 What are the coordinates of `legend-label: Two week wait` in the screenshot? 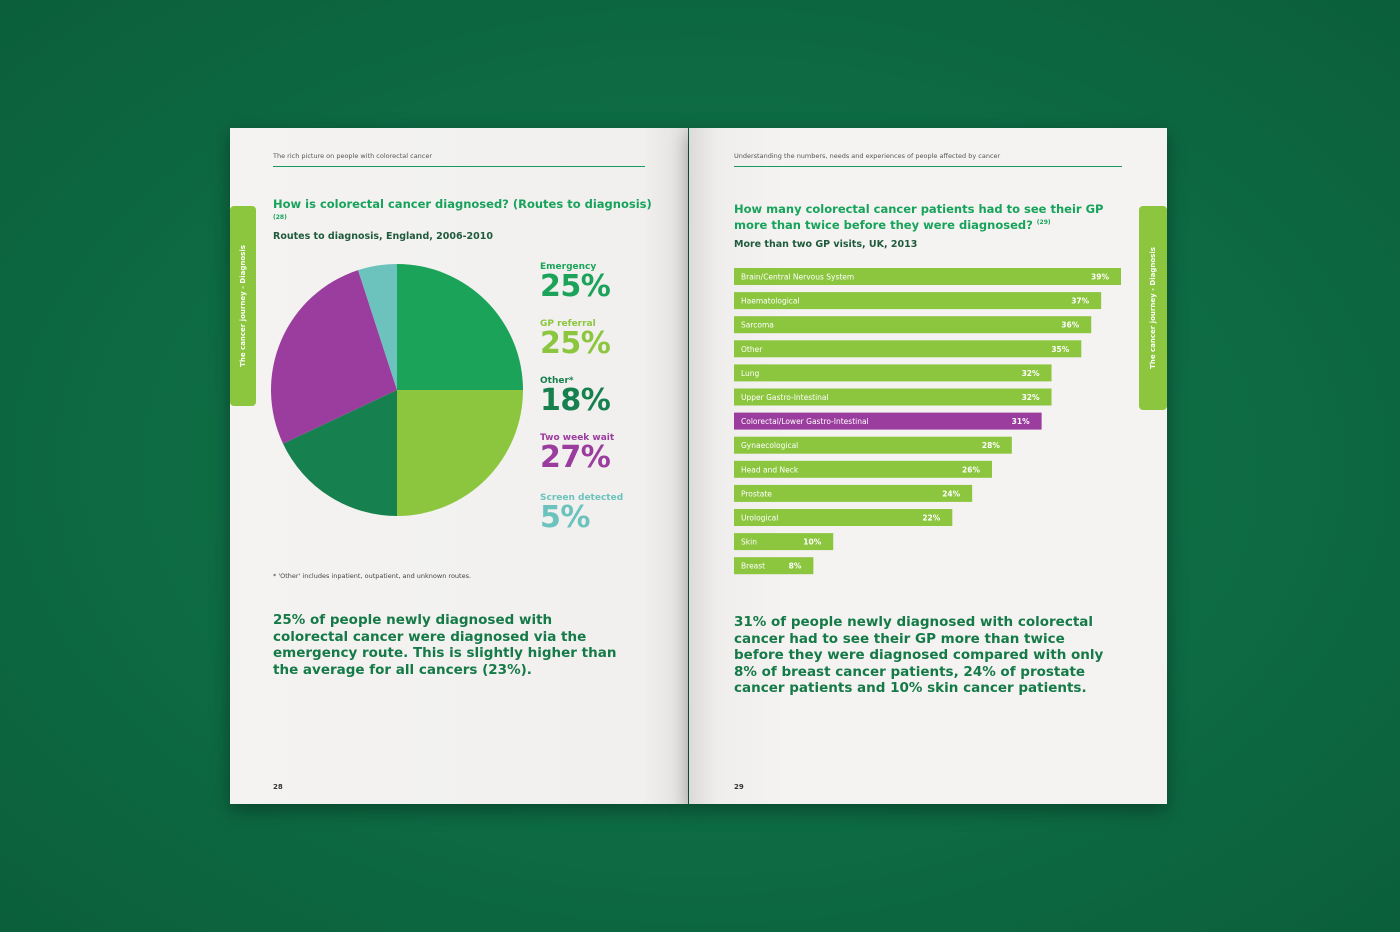 It's located at (577, 438).